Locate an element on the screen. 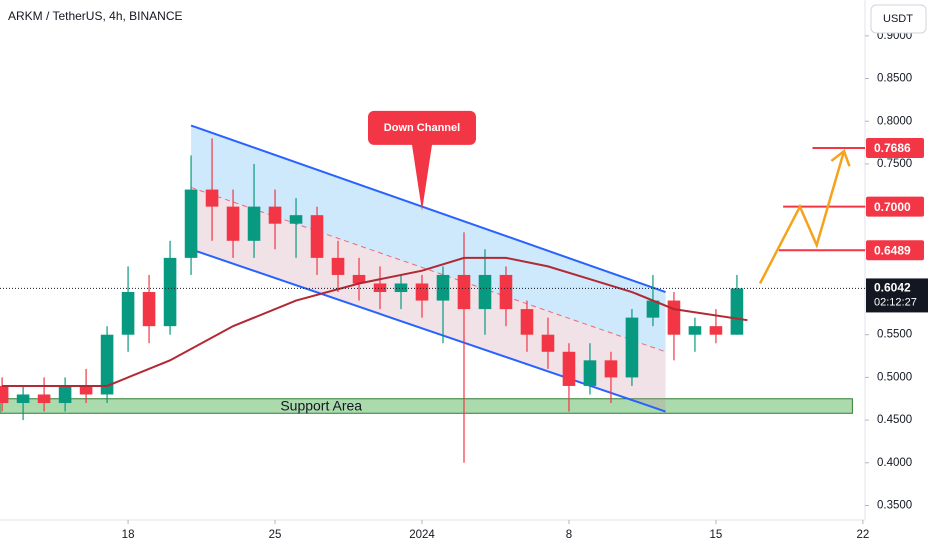  level-tag-label: 0.6489 is located at coordinates (892, 250).